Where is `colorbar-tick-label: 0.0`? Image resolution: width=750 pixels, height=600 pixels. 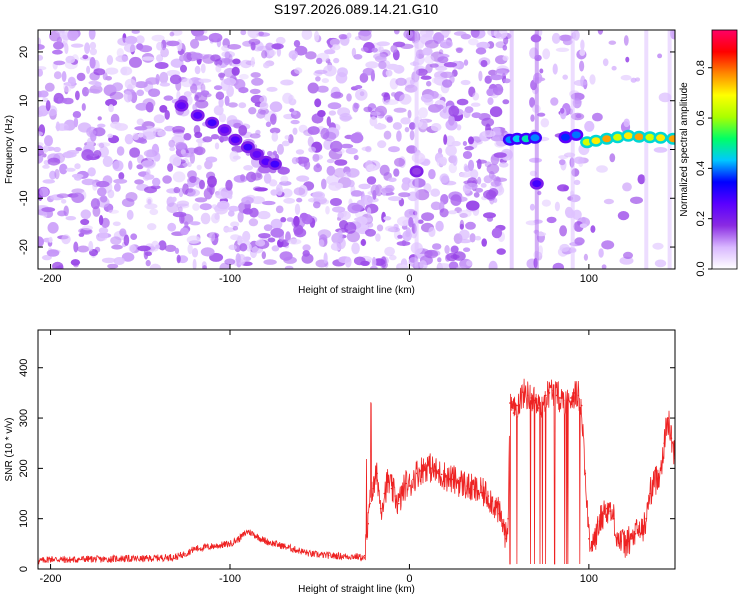
colorbar-tick-label: 0.0 is located at coordinates (701, 268).